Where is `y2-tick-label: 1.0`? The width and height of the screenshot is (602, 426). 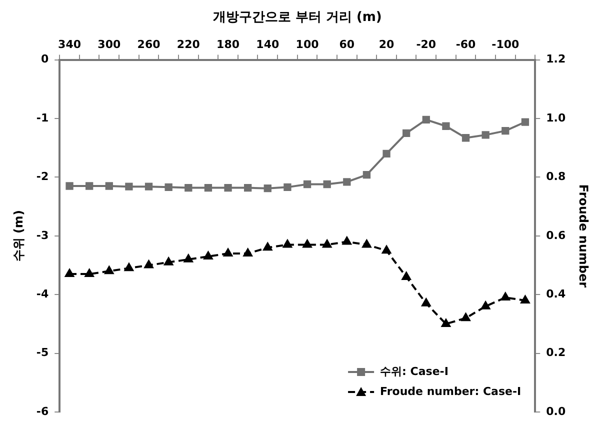
y2-tick-label: 1.0 is located at coordinates (556, 117).